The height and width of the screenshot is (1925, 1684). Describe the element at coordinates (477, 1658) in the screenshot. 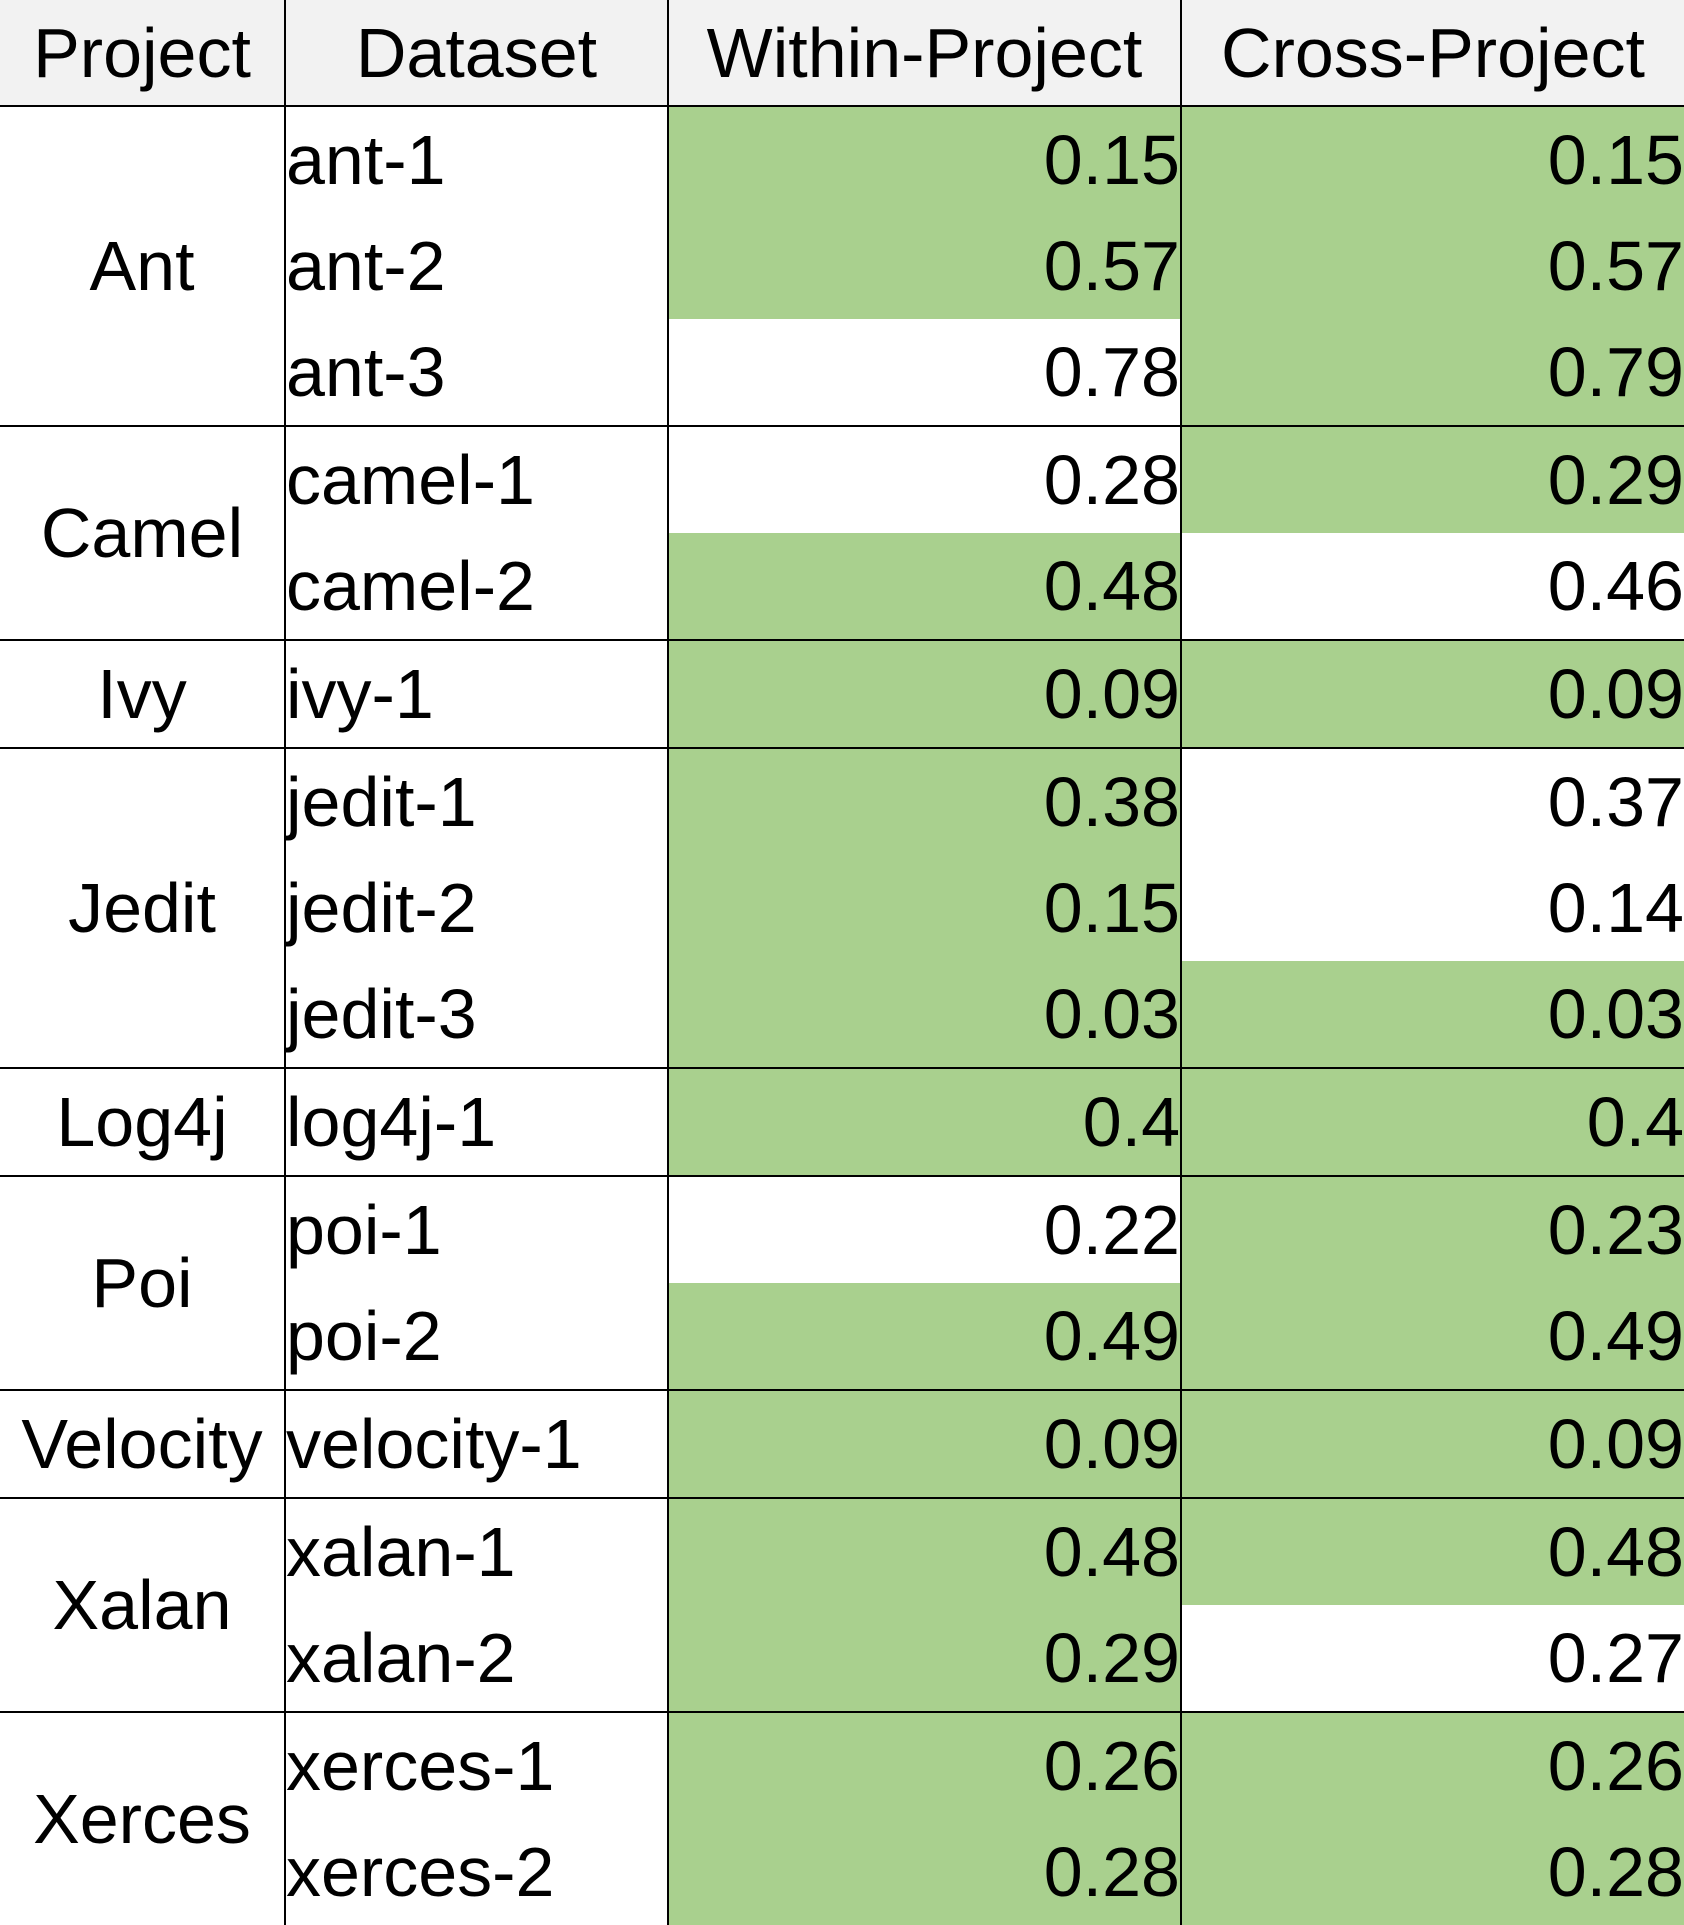

I see `dataset-cell: xalan-2` at that location.